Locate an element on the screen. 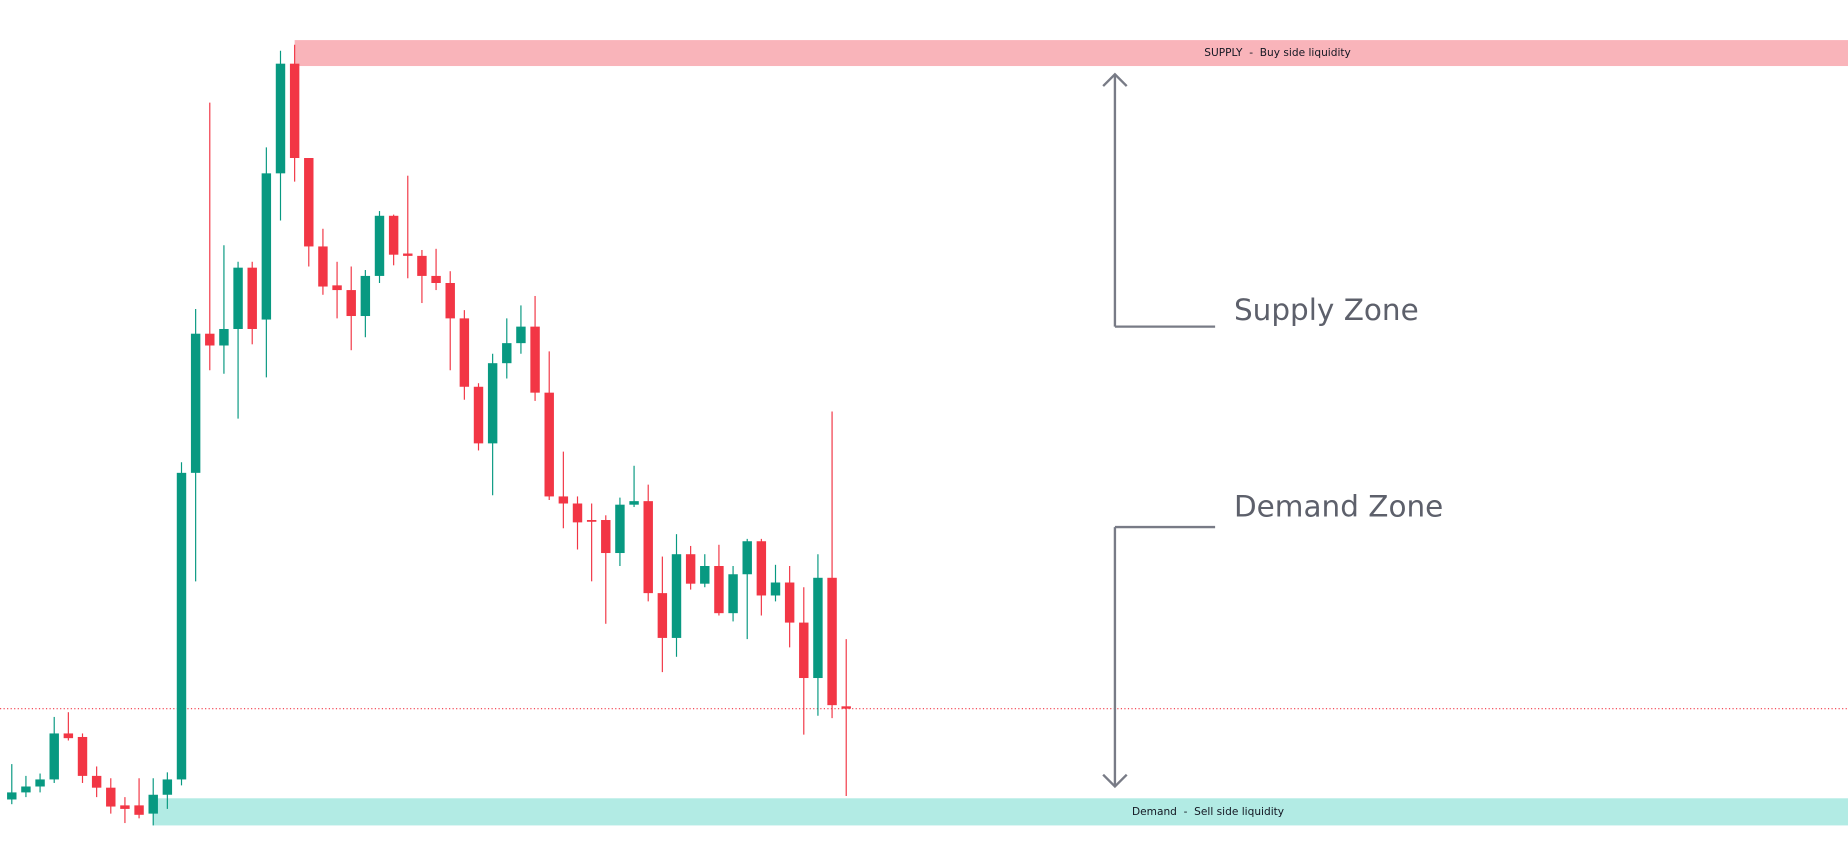 The image size is (1848, 849). supply-bracket is located at coordinates (1159, 200).